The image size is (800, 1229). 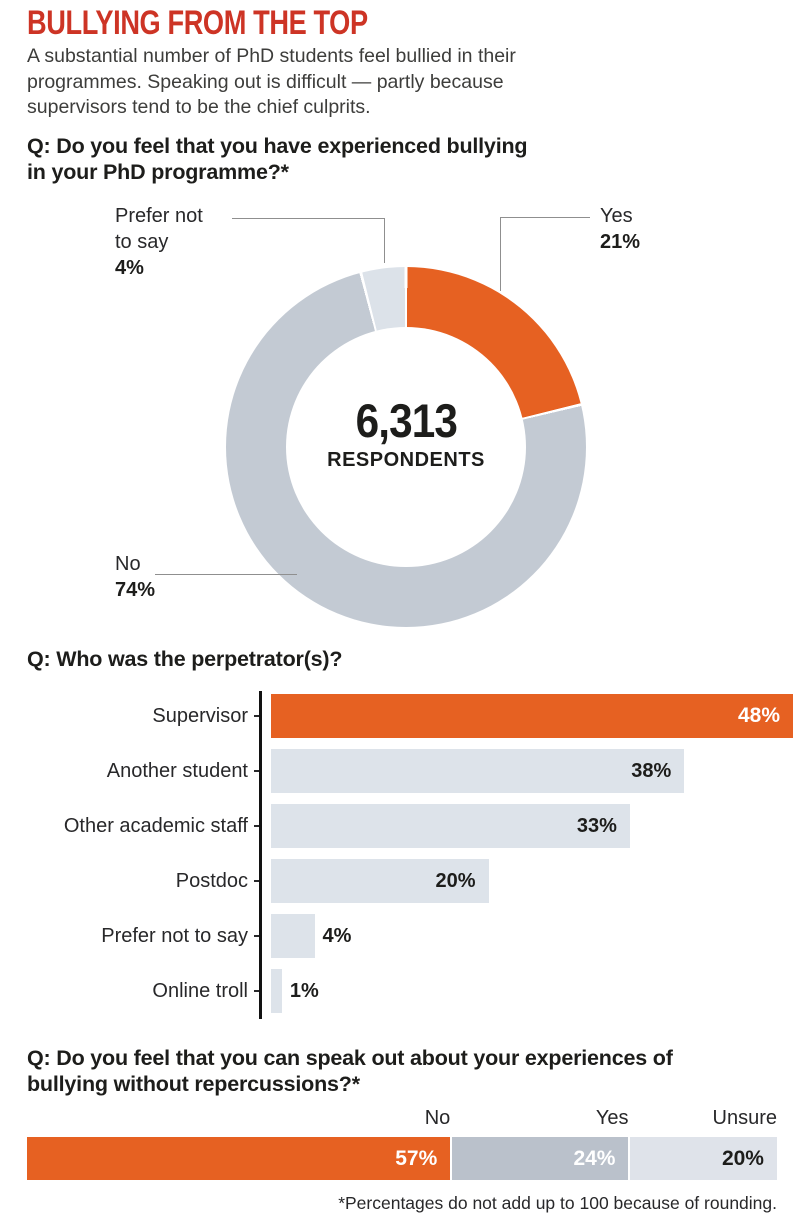 What do you see at coordinates (539, 1158) in the screenshot?
I see `stacked-segment-yes: 24%` at bounding box center [539, 1158].